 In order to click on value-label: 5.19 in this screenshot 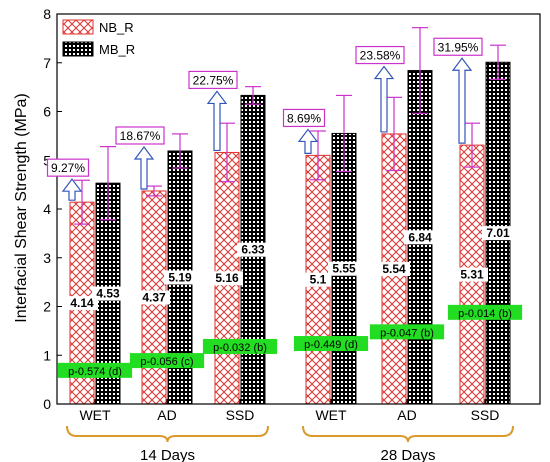, I will do `click(180, 277)`.